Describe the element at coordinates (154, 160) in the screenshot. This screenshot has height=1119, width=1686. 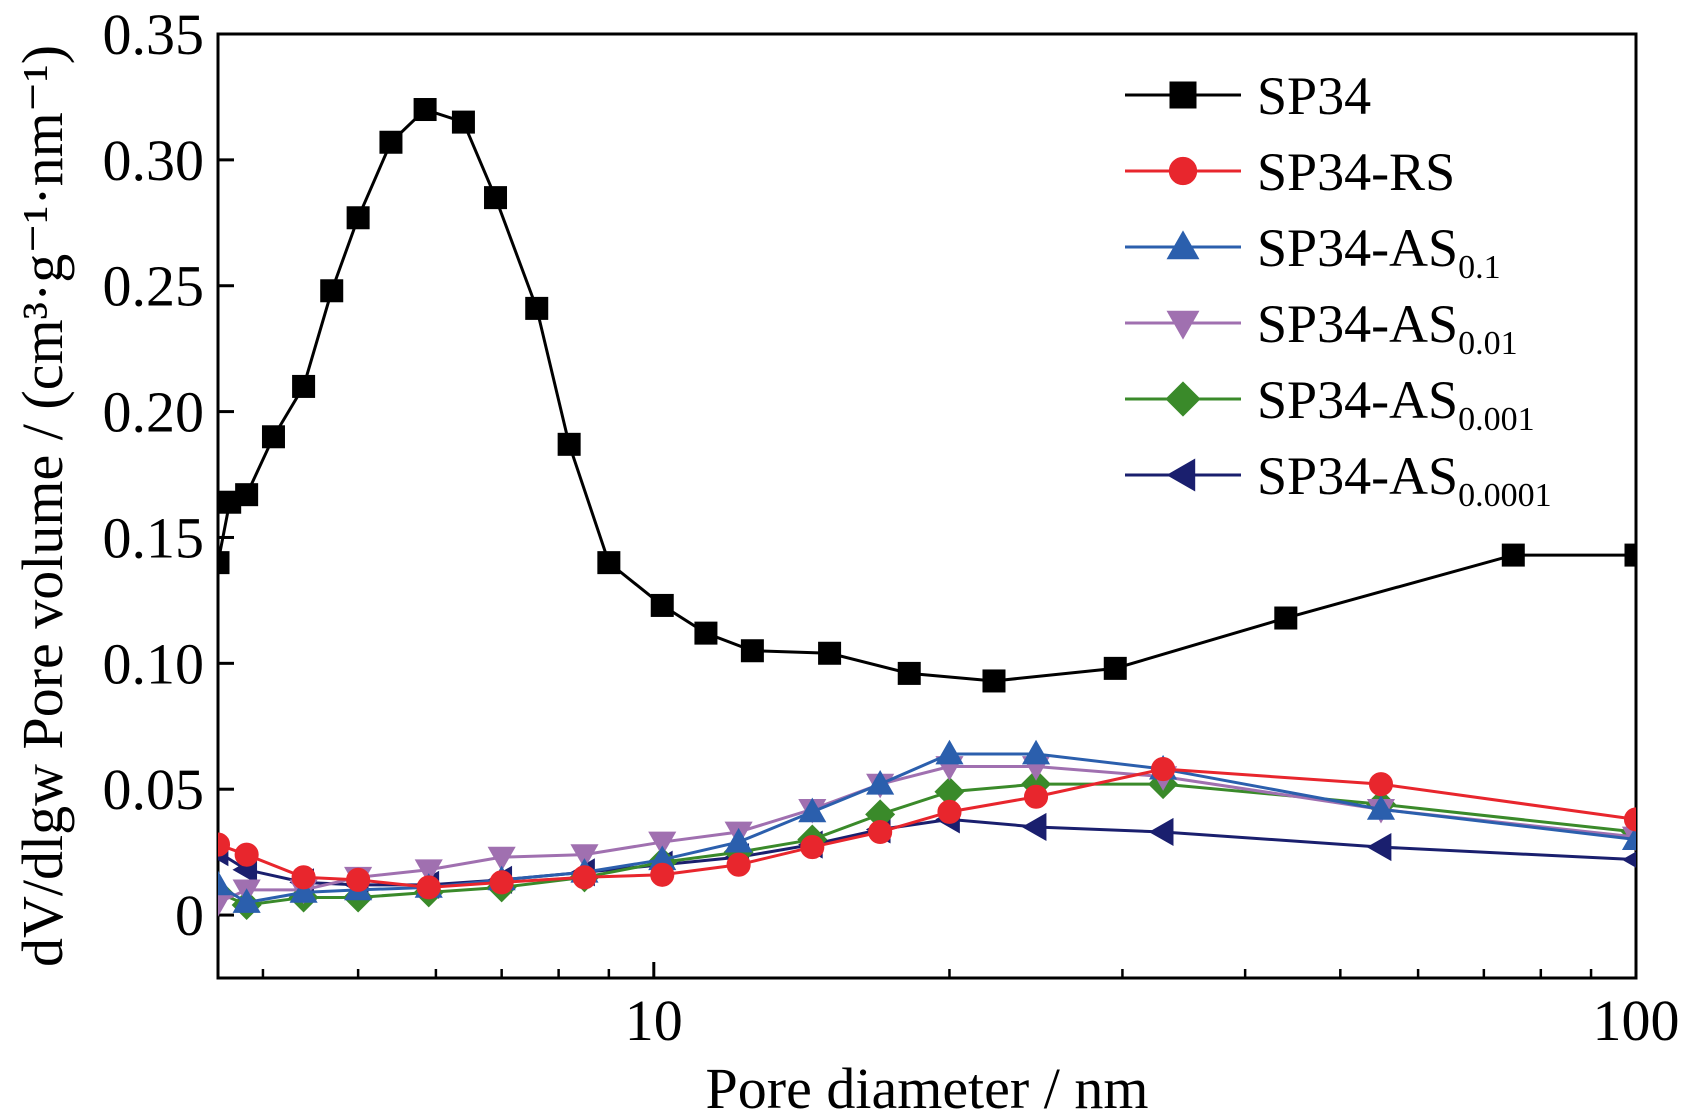
I see `y-tick-label: 0.30` at that location.